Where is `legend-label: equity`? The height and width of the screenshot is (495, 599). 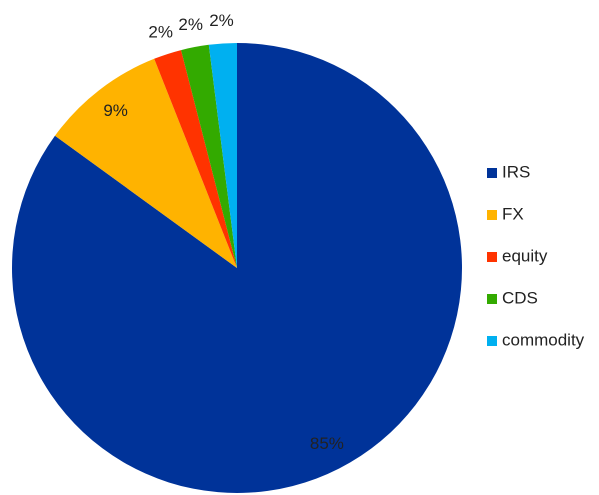 legend-label: equity is located at coordinates (525, 255).